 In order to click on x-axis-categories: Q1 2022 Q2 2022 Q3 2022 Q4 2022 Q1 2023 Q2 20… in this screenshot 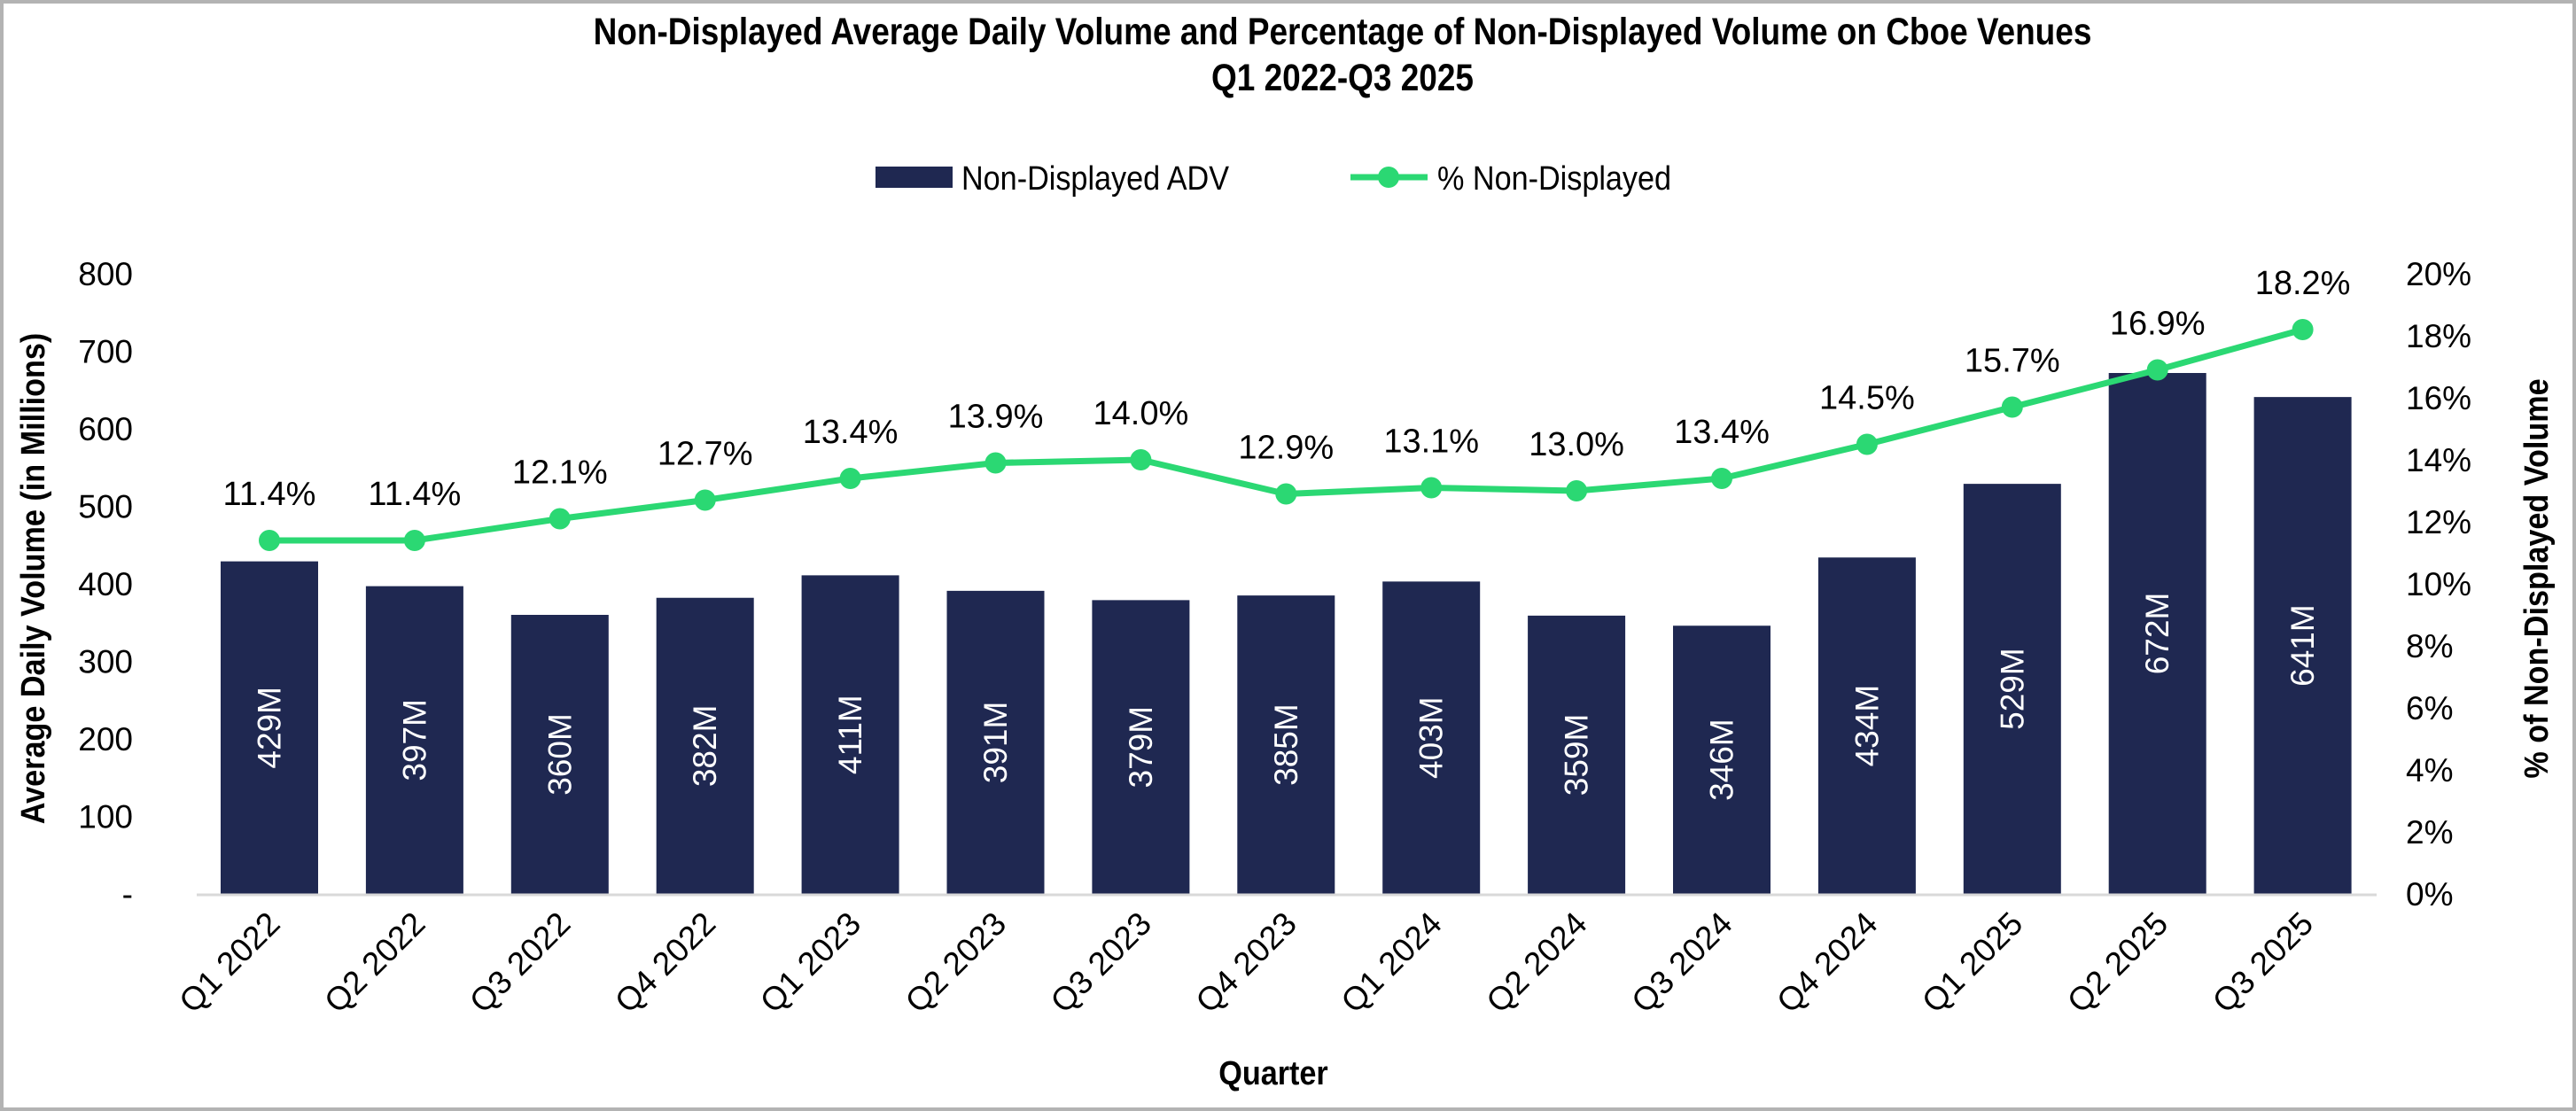, I will do `click(1246, 962)`.